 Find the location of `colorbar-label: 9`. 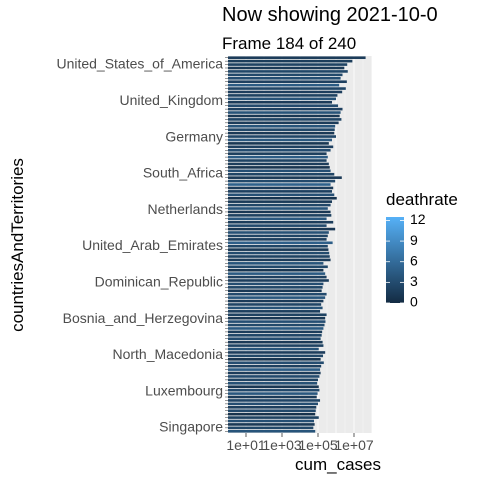

colorbar-label: 9 is located at coordinates (414, 240).